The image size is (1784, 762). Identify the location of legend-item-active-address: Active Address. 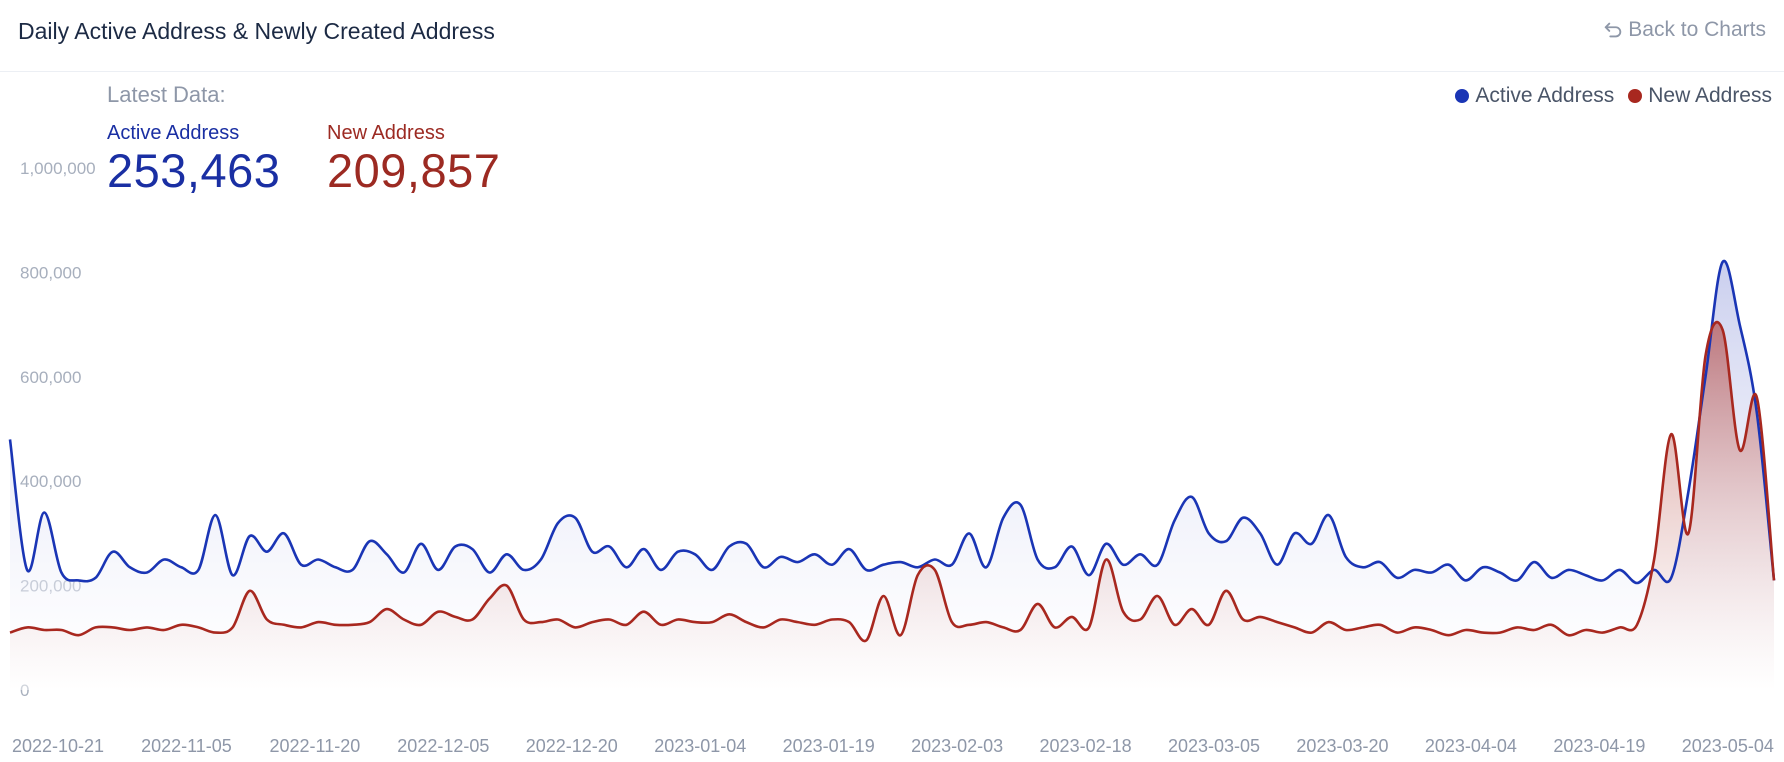
(1534, 96).